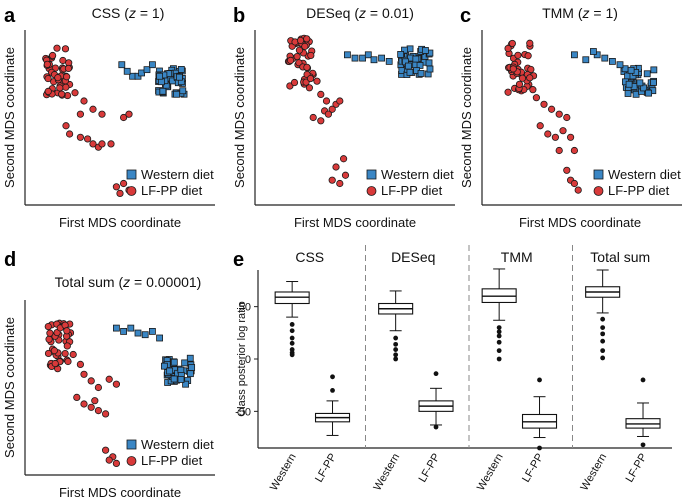  What do you see at coordinates (90, 120) in the screenshot?
I see `lfpp-series` at bounding box center [90, 120].